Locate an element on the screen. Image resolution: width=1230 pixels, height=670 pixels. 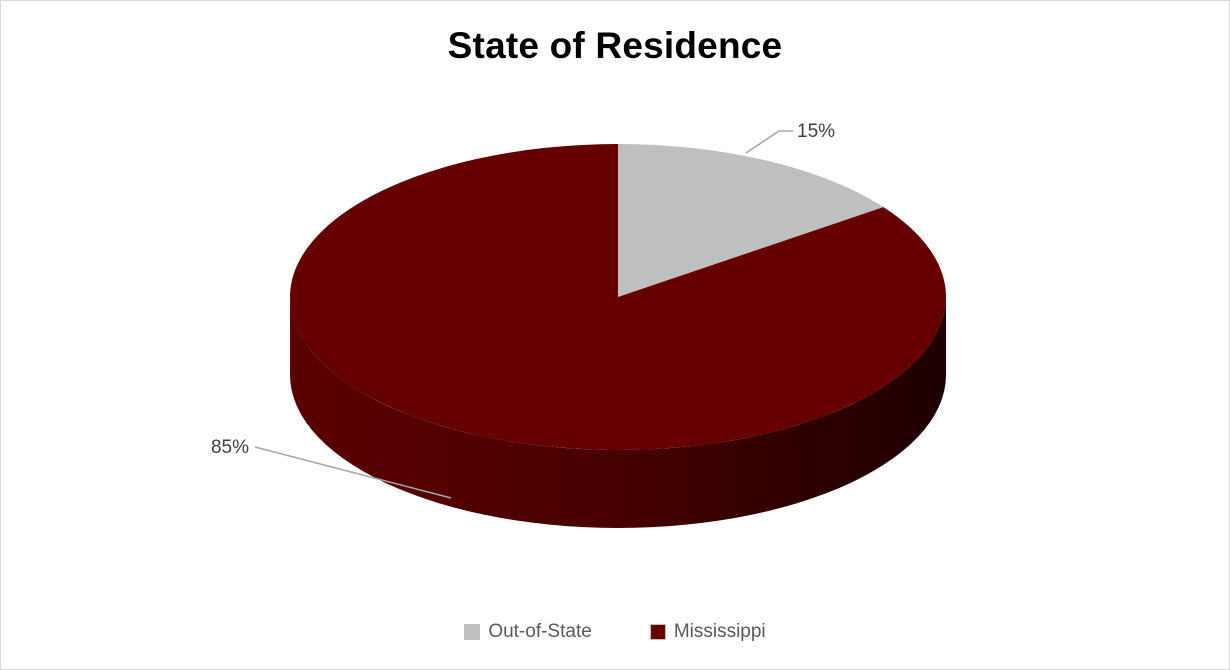
legend: Out-of-State Mississippi is located at coordinates (615, 632).